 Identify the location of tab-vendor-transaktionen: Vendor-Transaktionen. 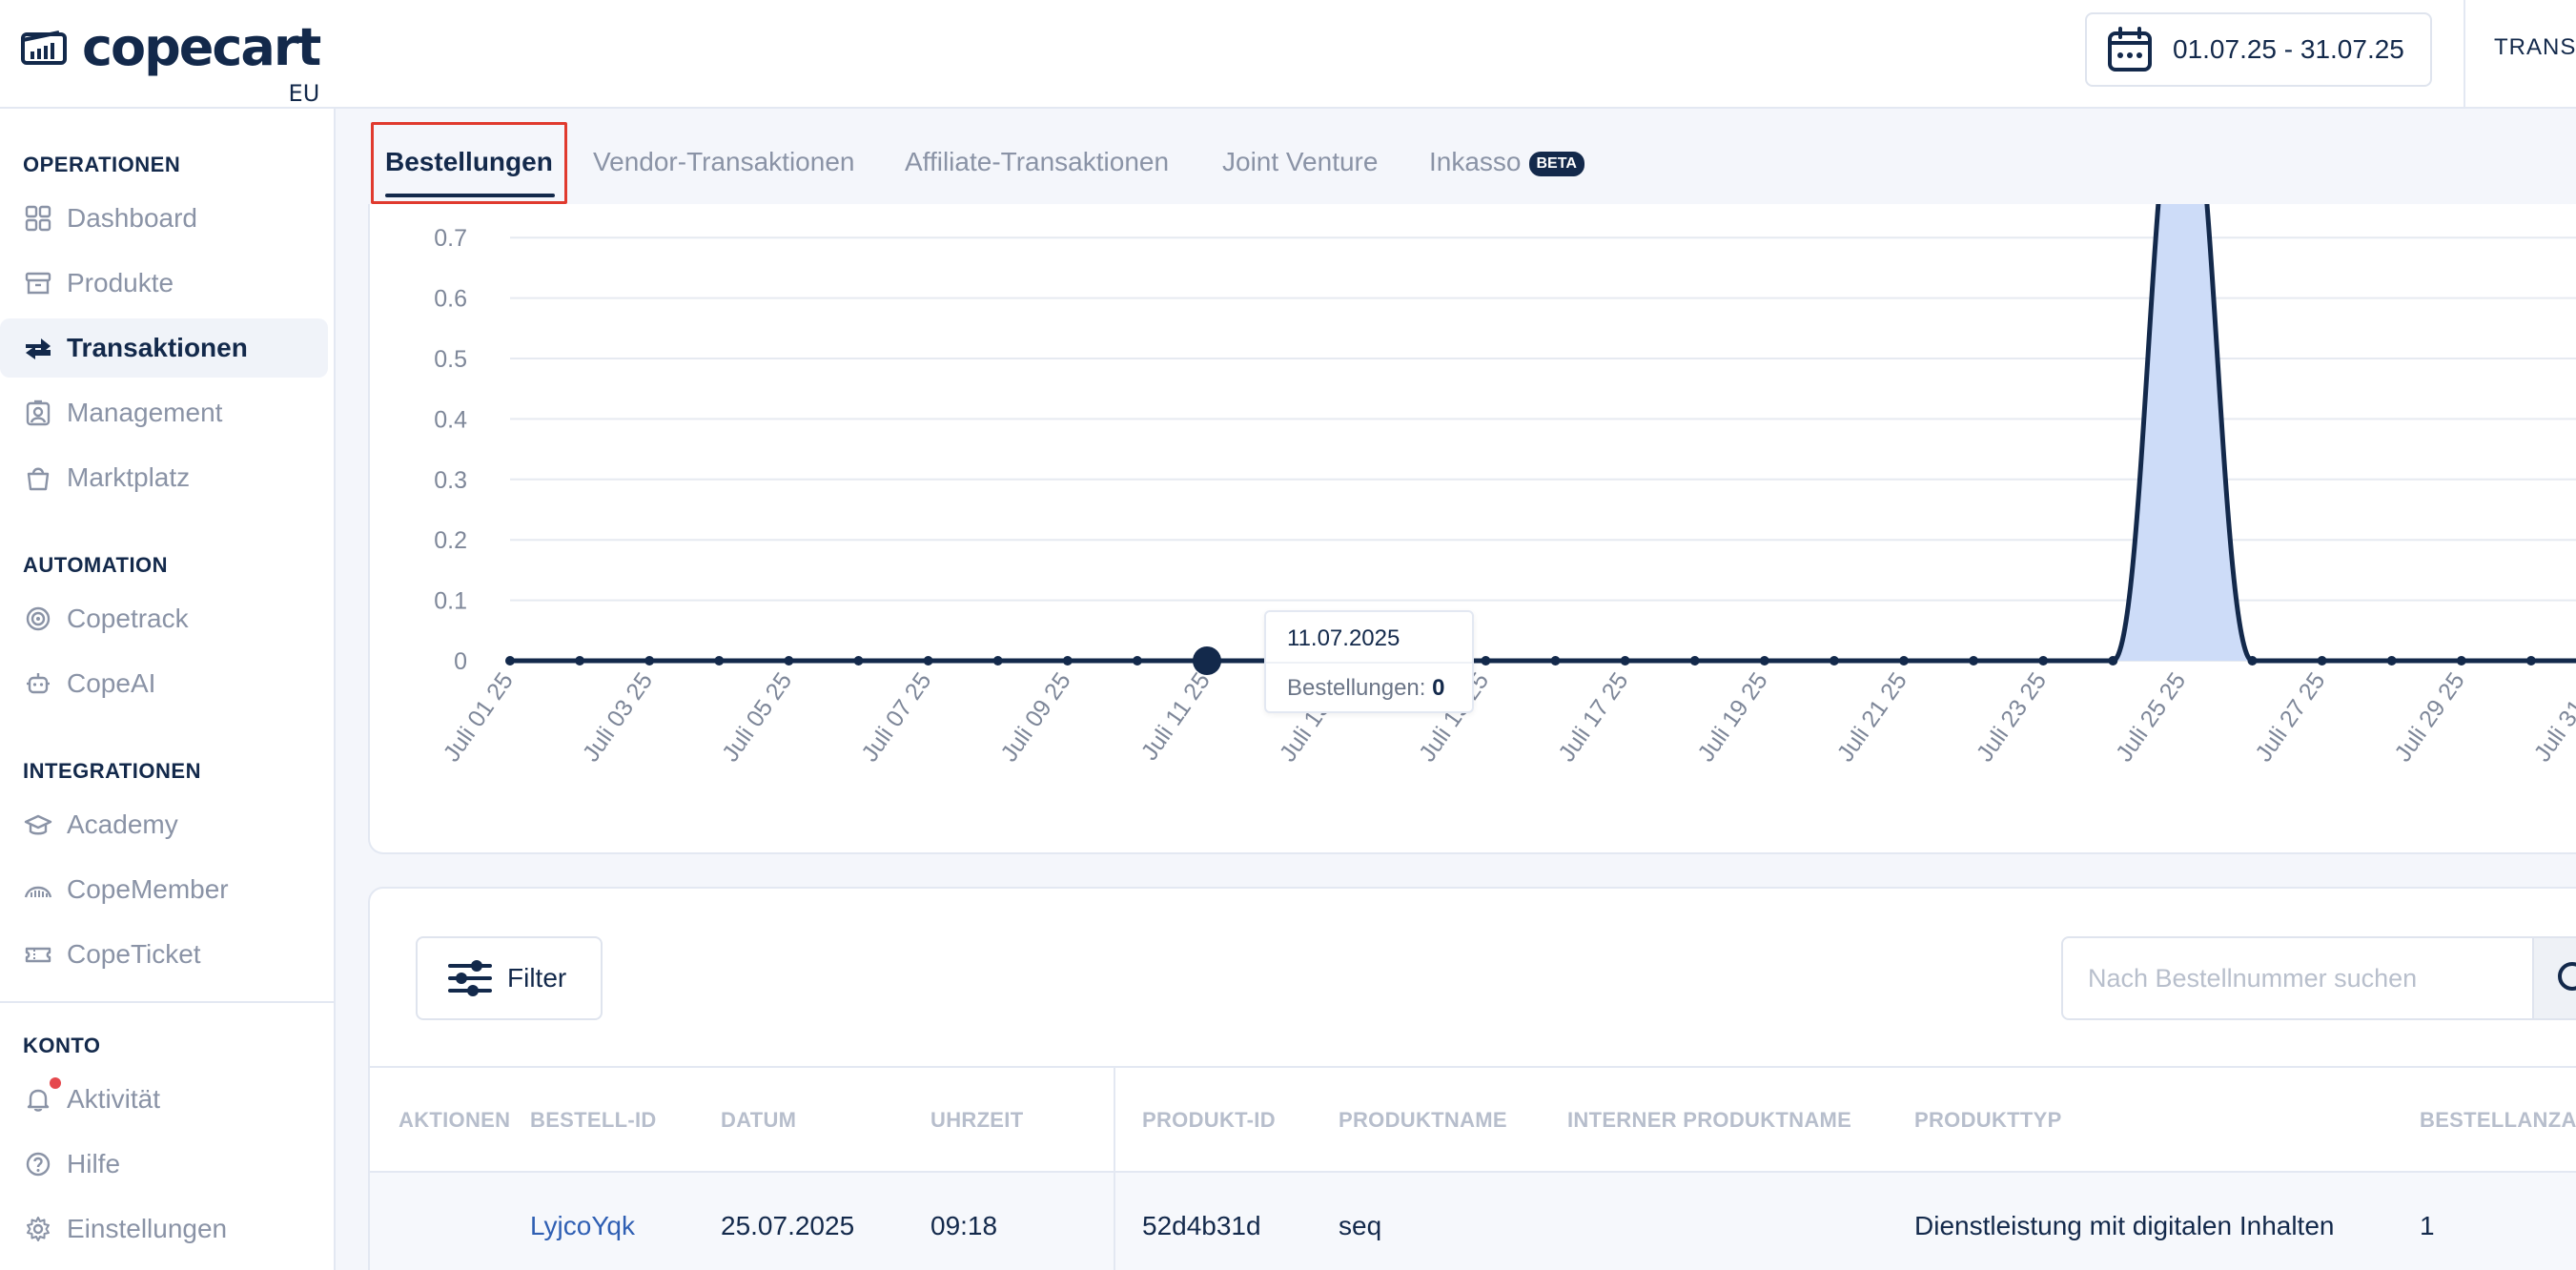
(724, 161).